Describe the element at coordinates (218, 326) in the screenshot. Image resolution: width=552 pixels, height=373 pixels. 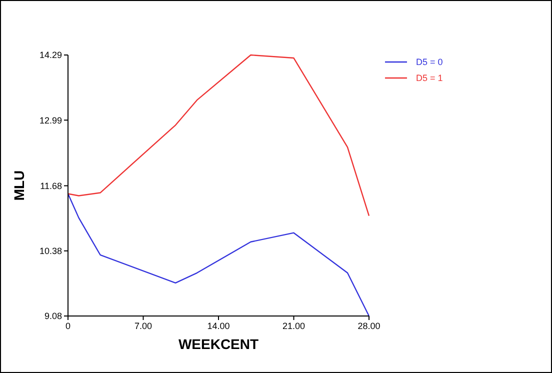
I see `x-tick-label: 14.00` at that location.